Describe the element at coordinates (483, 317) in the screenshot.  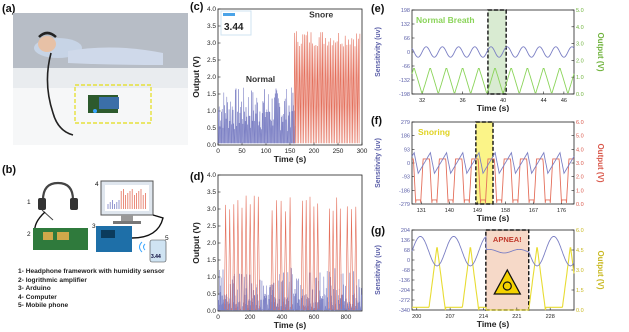
I see `x-tick-label: 214` at that location.